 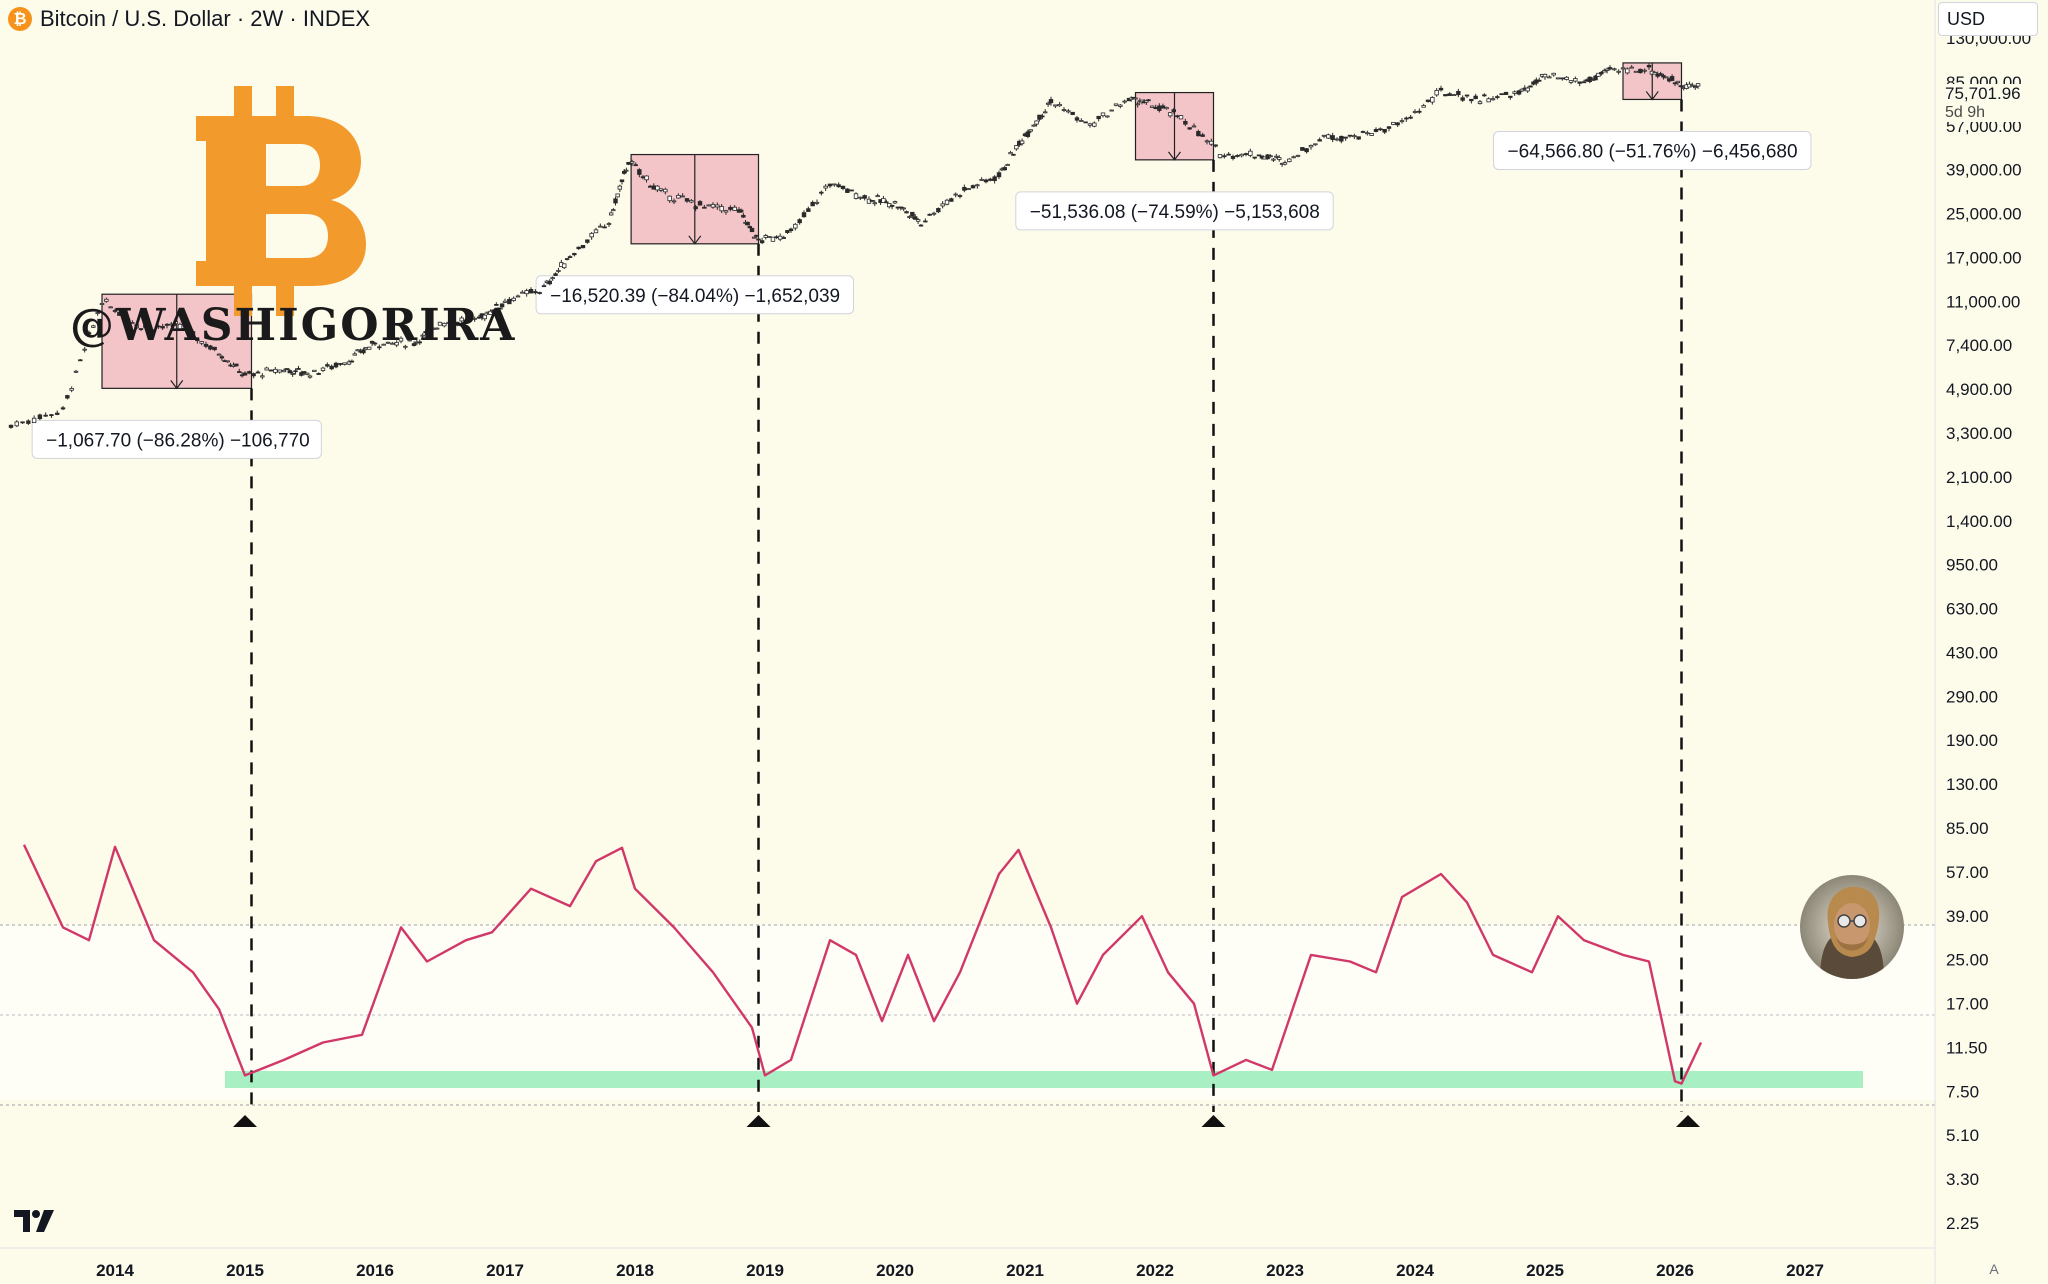 I want to click on drawdown-label: −16,520.39 (−84.04%) −1,652,039, so click(x=695, y=296).